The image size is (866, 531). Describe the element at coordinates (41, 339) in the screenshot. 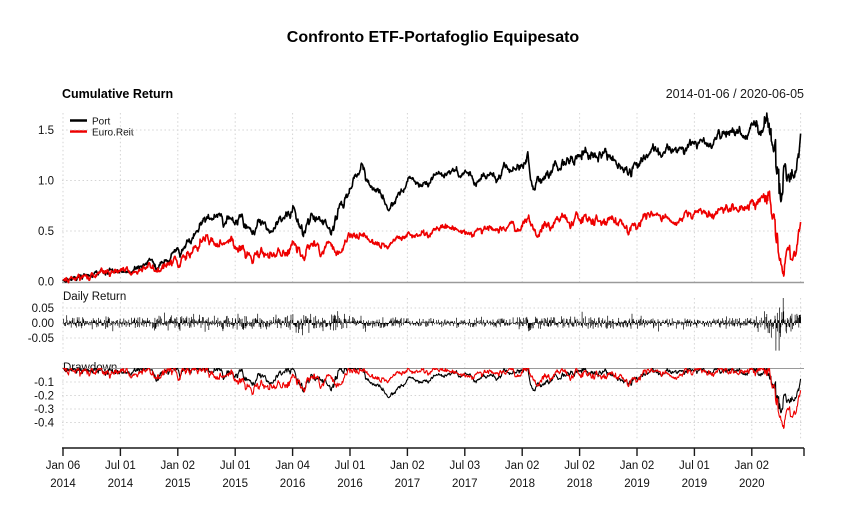

I see `y-label-daily--0.05: -0.05` at that location.